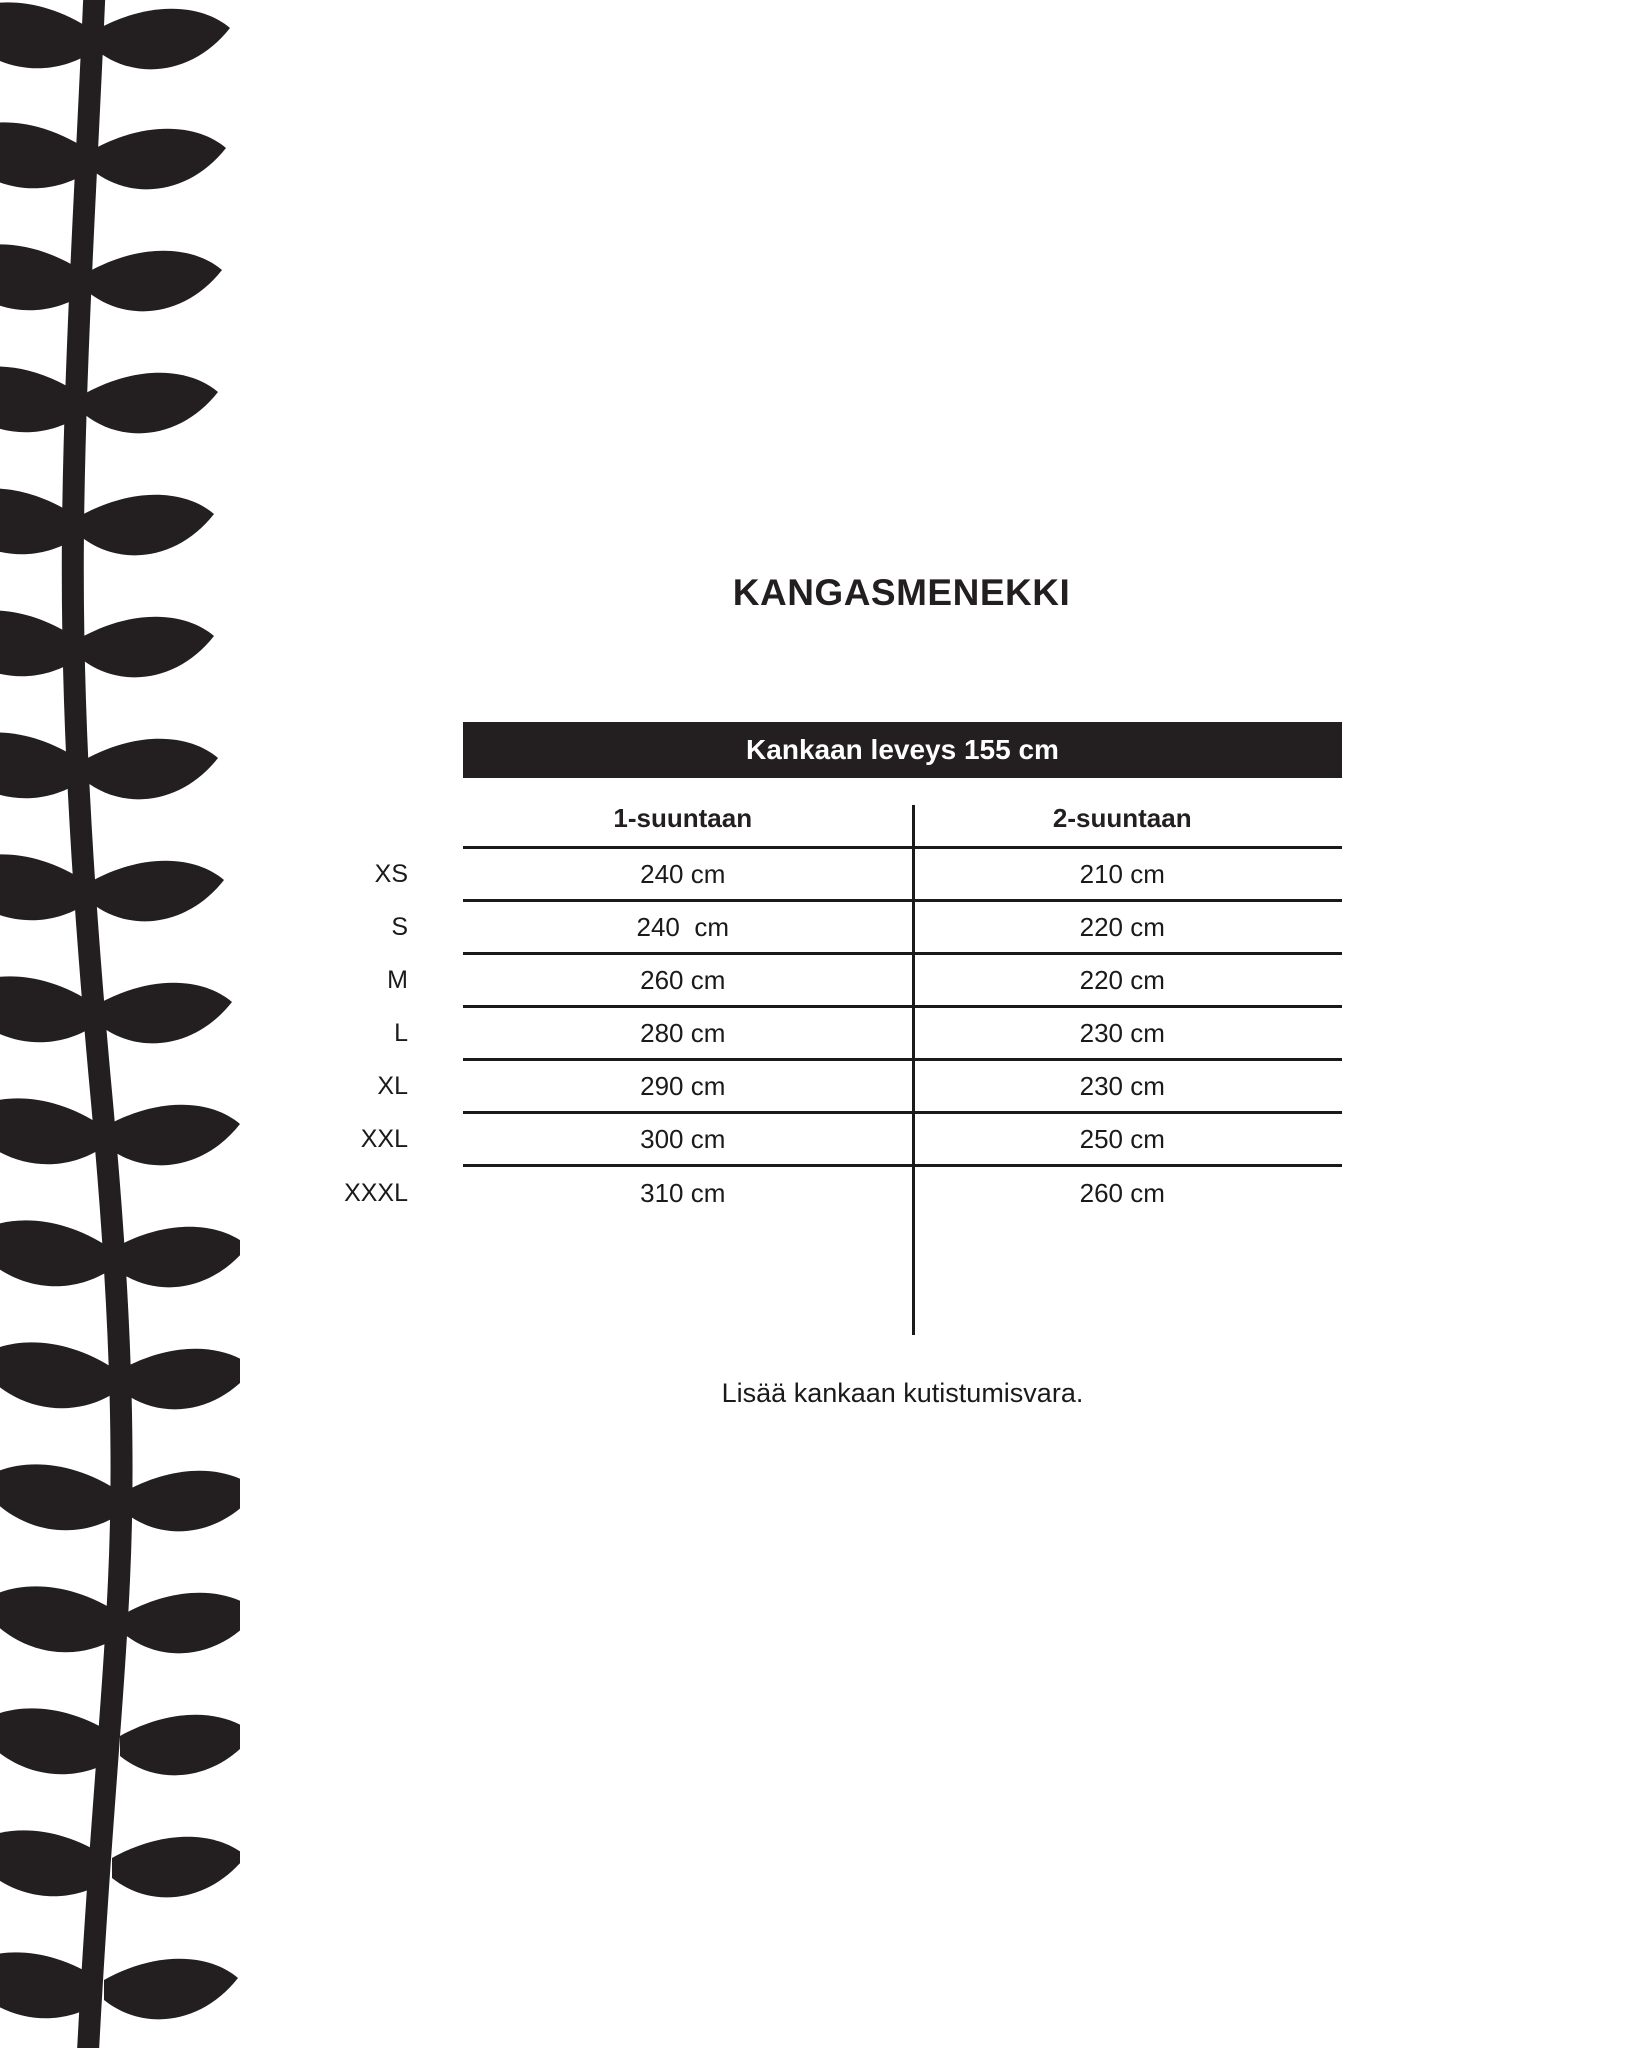  I want to click on size-label-s: S, so click(399, 926).